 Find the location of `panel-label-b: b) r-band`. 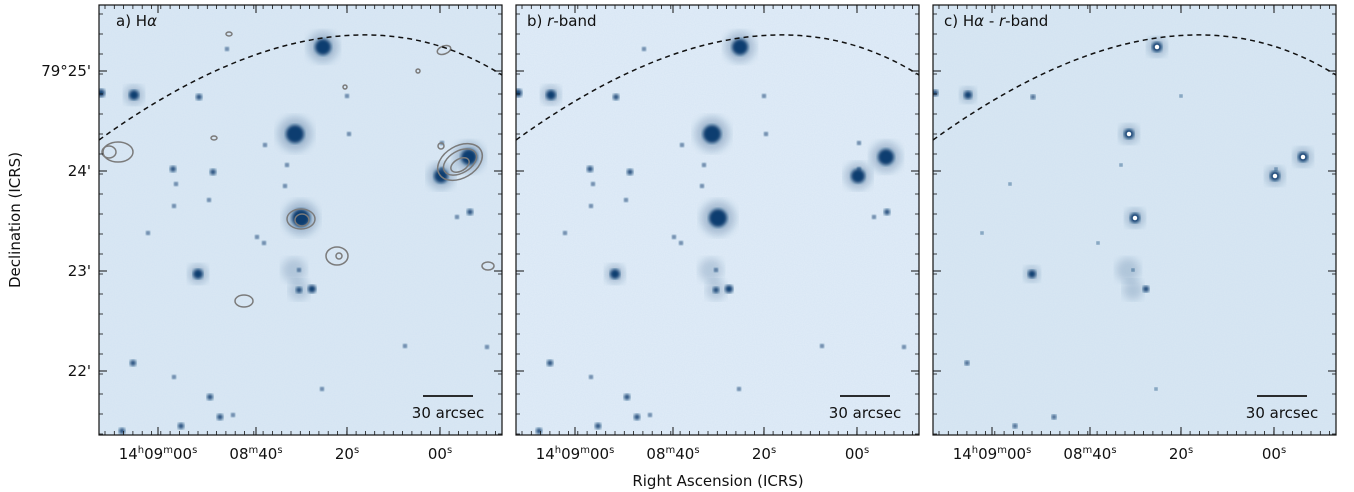

panel-label-b: b) r-band is located at coordinates (561, 21).